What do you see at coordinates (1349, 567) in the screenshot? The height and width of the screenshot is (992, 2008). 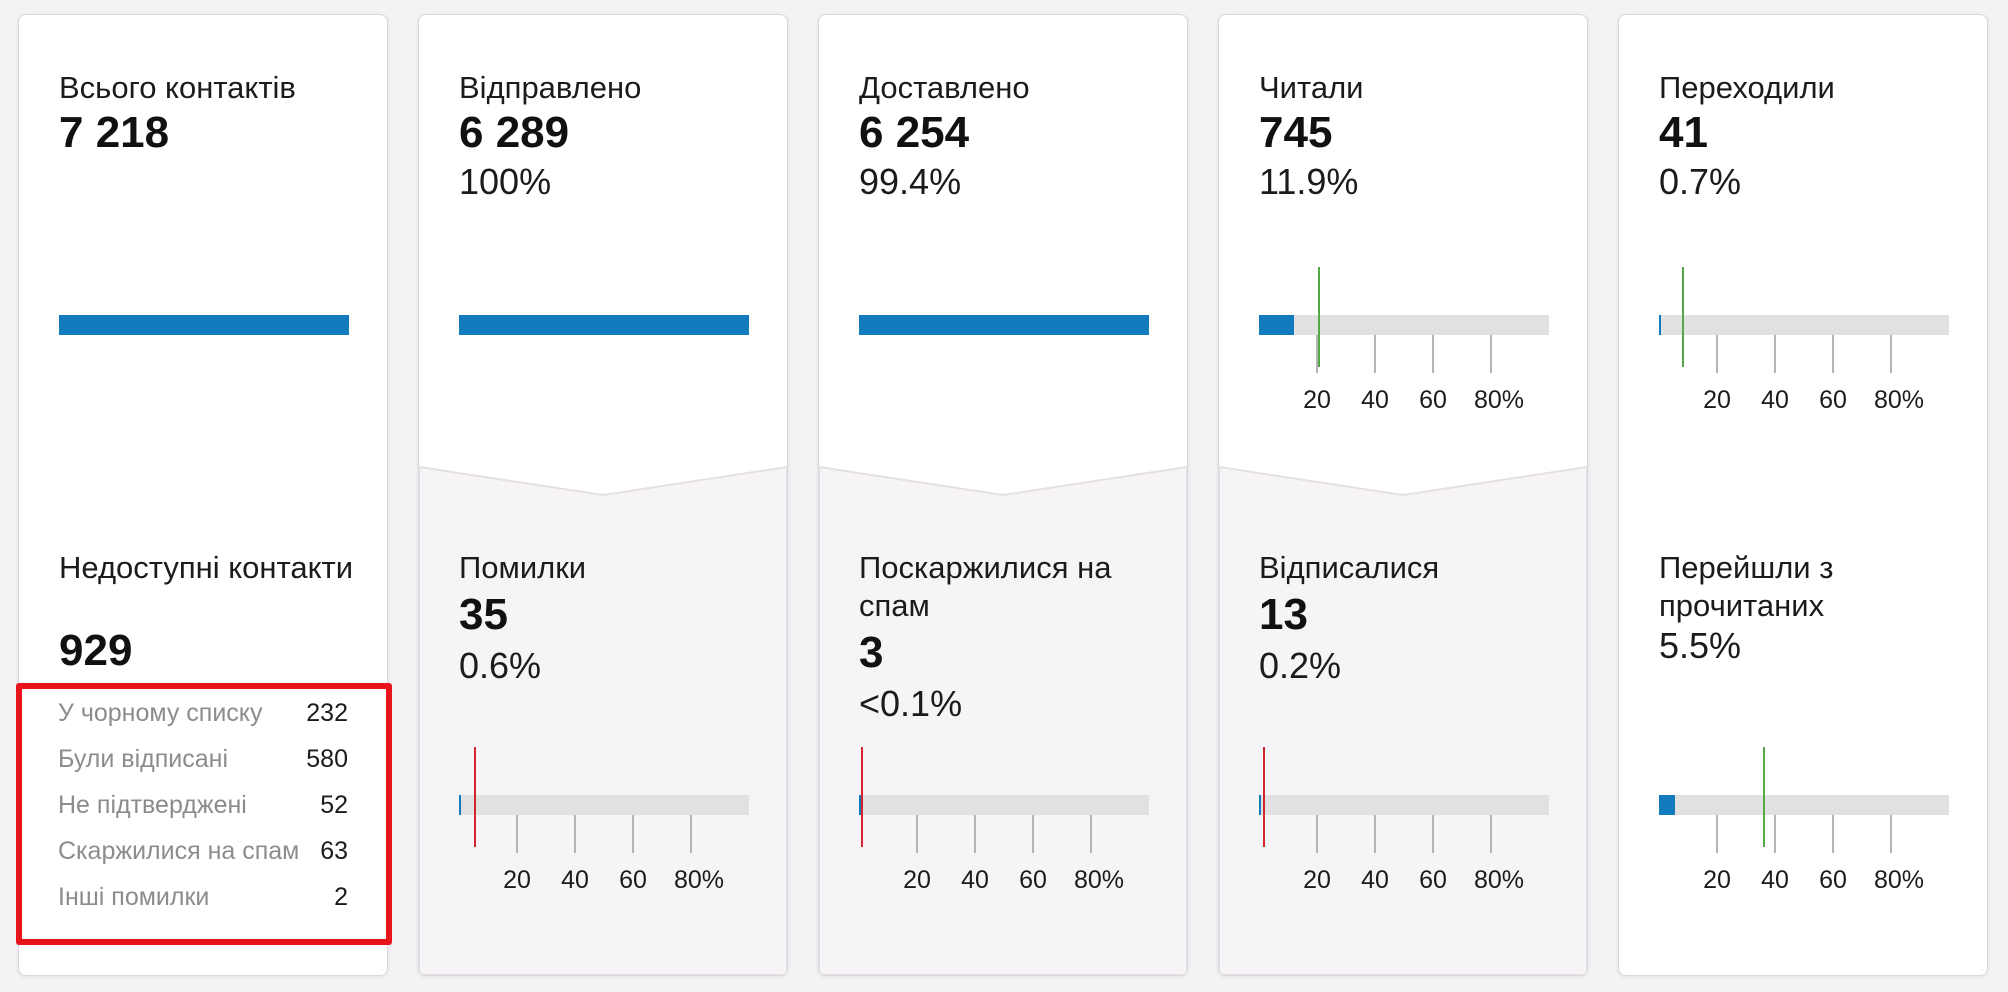 I see `unsubscribed-label: Відписалися` at bounding box center [1349, 567].